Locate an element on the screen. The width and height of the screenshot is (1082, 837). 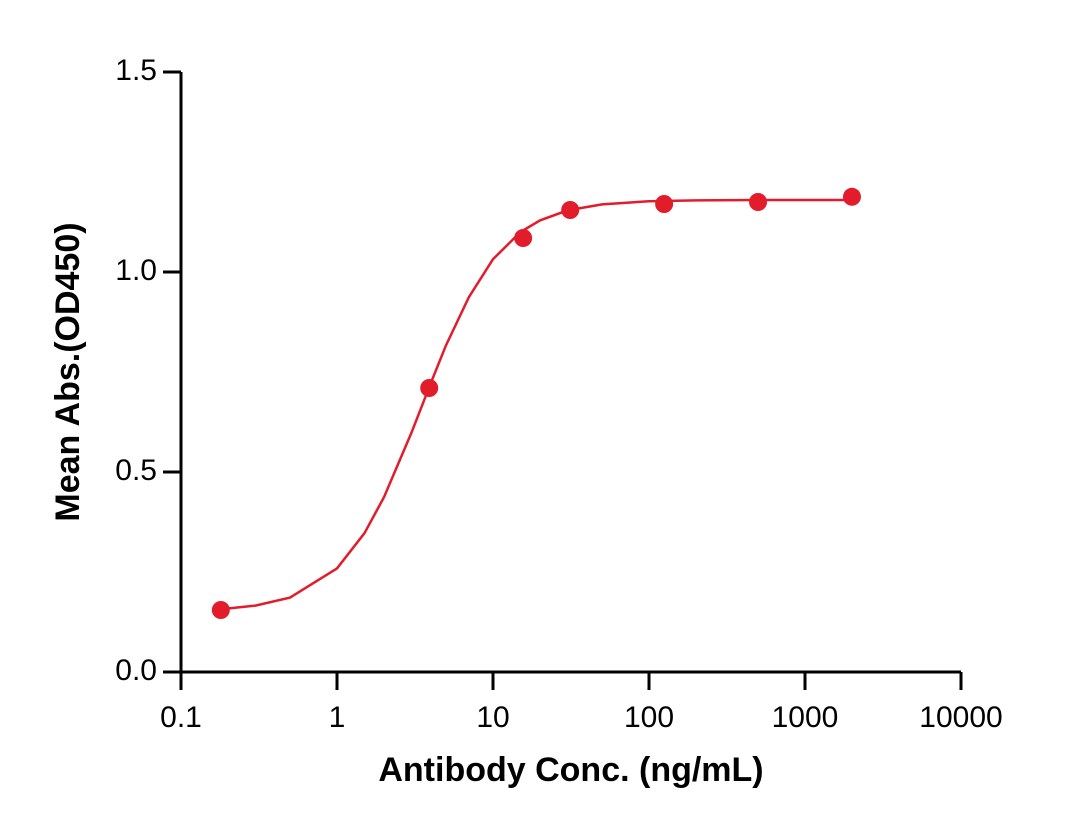
x-tick-label: 0.1 is located at coordinates (181, 717).